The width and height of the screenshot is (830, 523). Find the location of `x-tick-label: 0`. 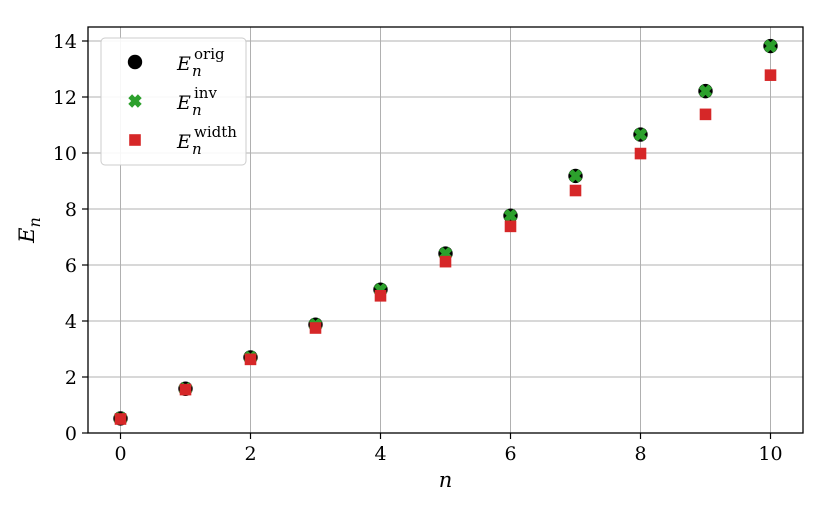

x-tick-label: 0 is located at coordinates (120, 454).